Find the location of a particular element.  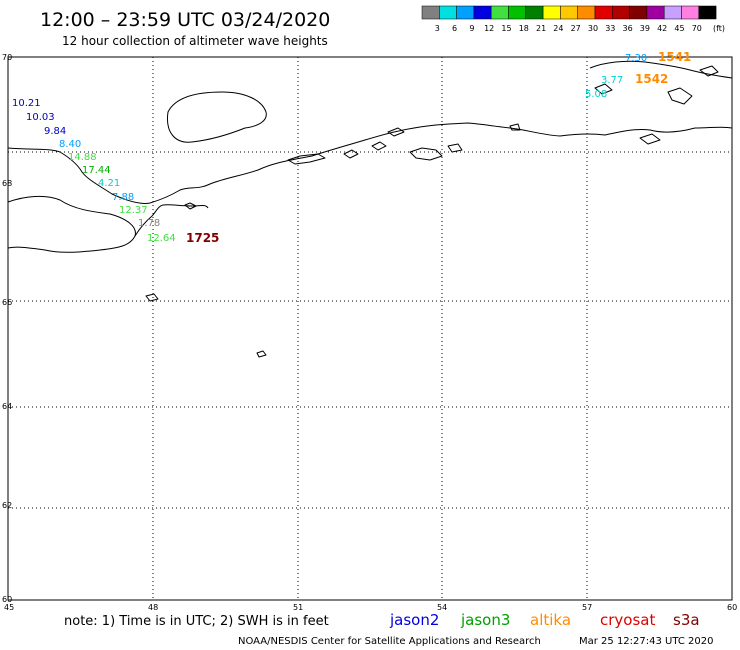

wave-label: 8.40 is located at coordinates (70, 144).